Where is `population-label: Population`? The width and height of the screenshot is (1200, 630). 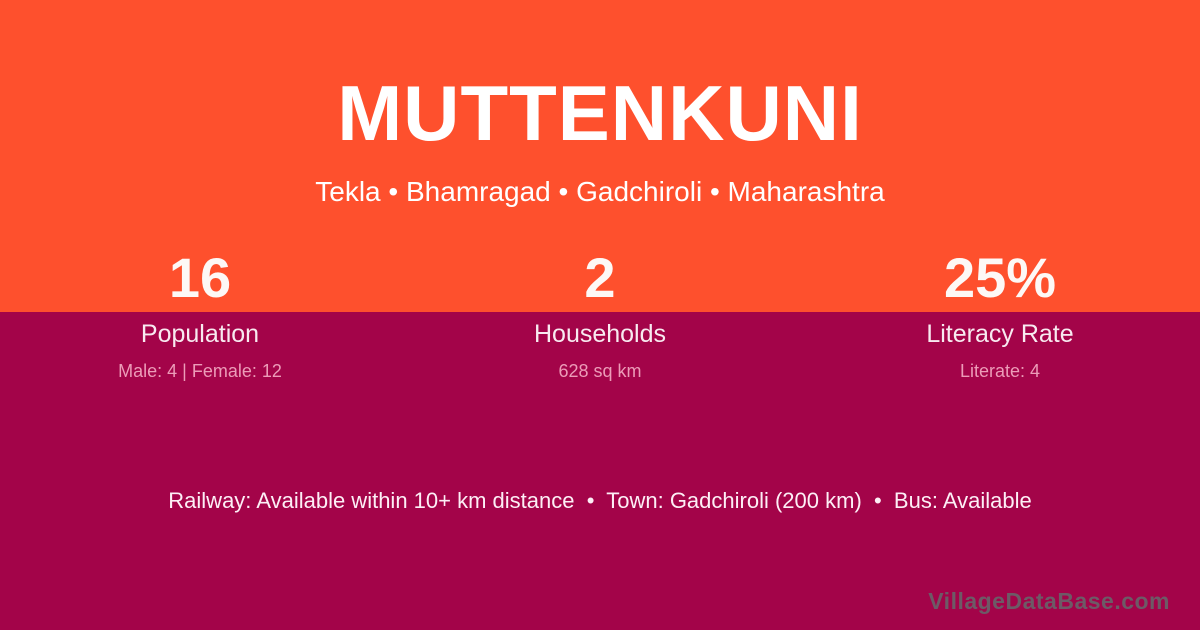
population-label: Population is located at coordinates (200, 334).